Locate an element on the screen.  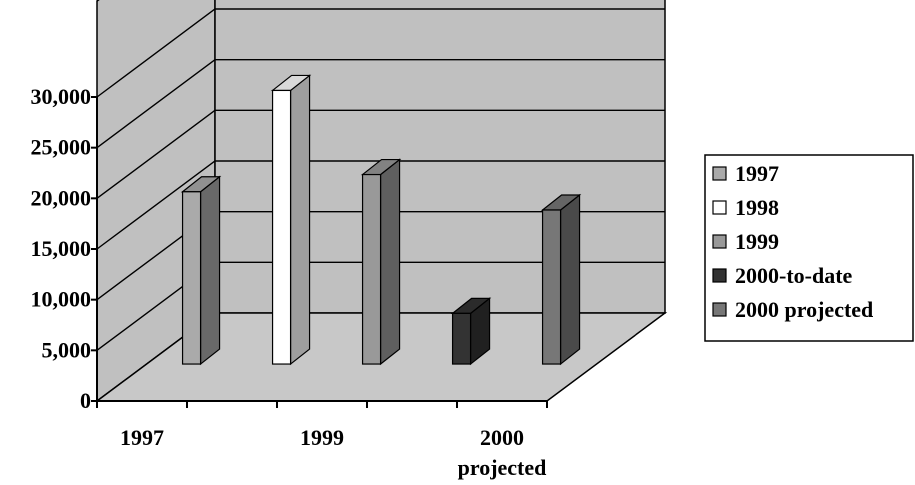
x-category-label: 1997 is located at coordinates (142, 437).